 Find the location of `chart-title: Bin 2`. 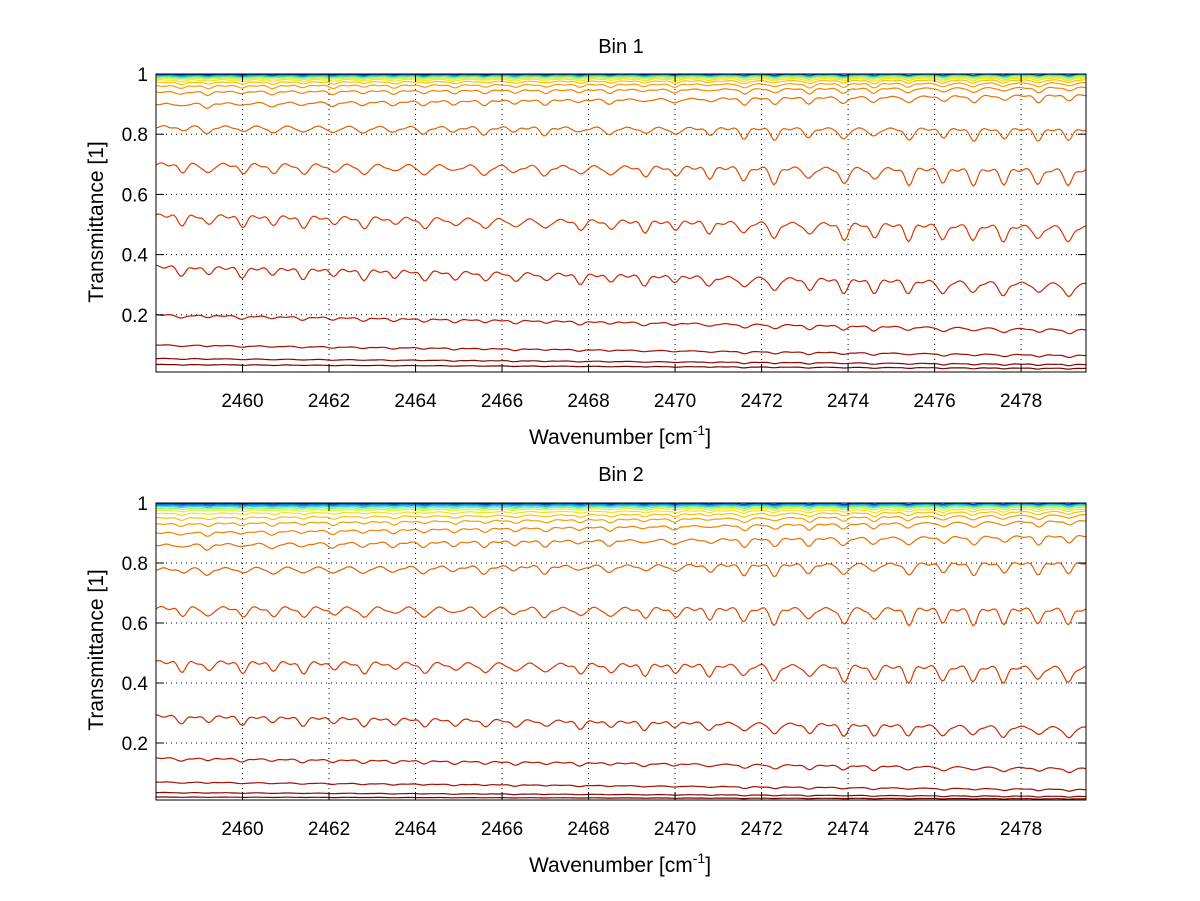

chart-title: Bin 2 is located at coordinates (621, 475).